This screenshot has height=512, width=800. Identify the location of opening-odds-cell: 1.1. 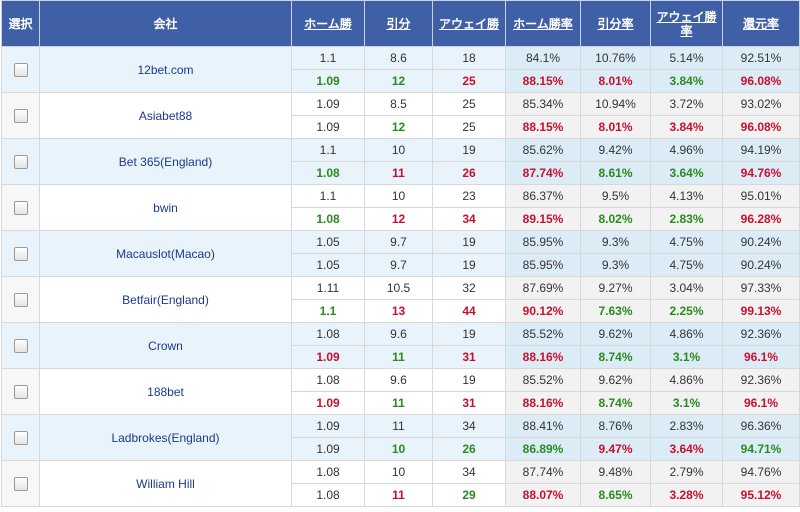
(328, 150).